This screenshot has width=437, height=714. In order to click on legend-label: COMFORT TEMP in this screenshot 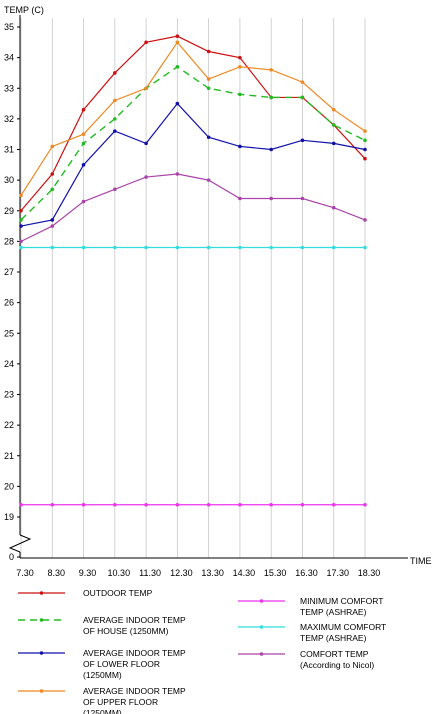, I will do `click(334, 654)`.